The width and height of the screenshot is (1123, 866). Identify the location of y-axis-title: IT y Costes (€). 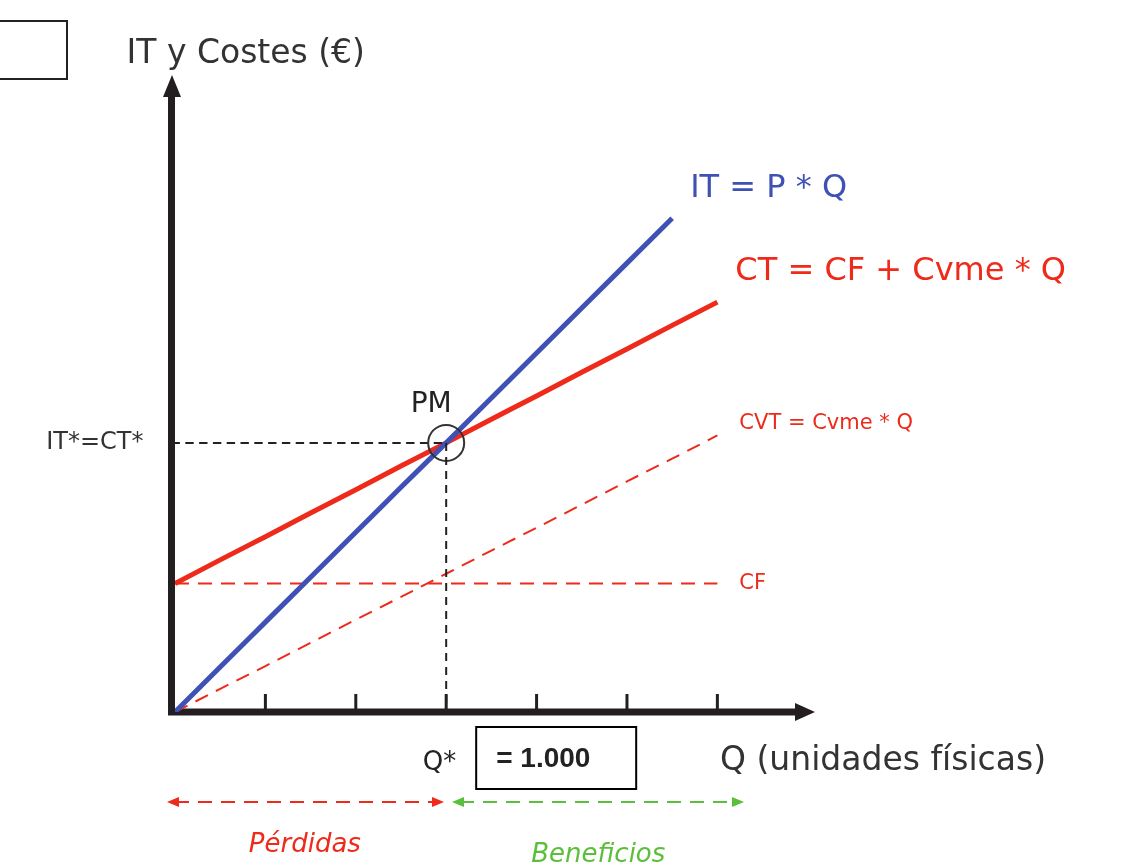
(245, 51).